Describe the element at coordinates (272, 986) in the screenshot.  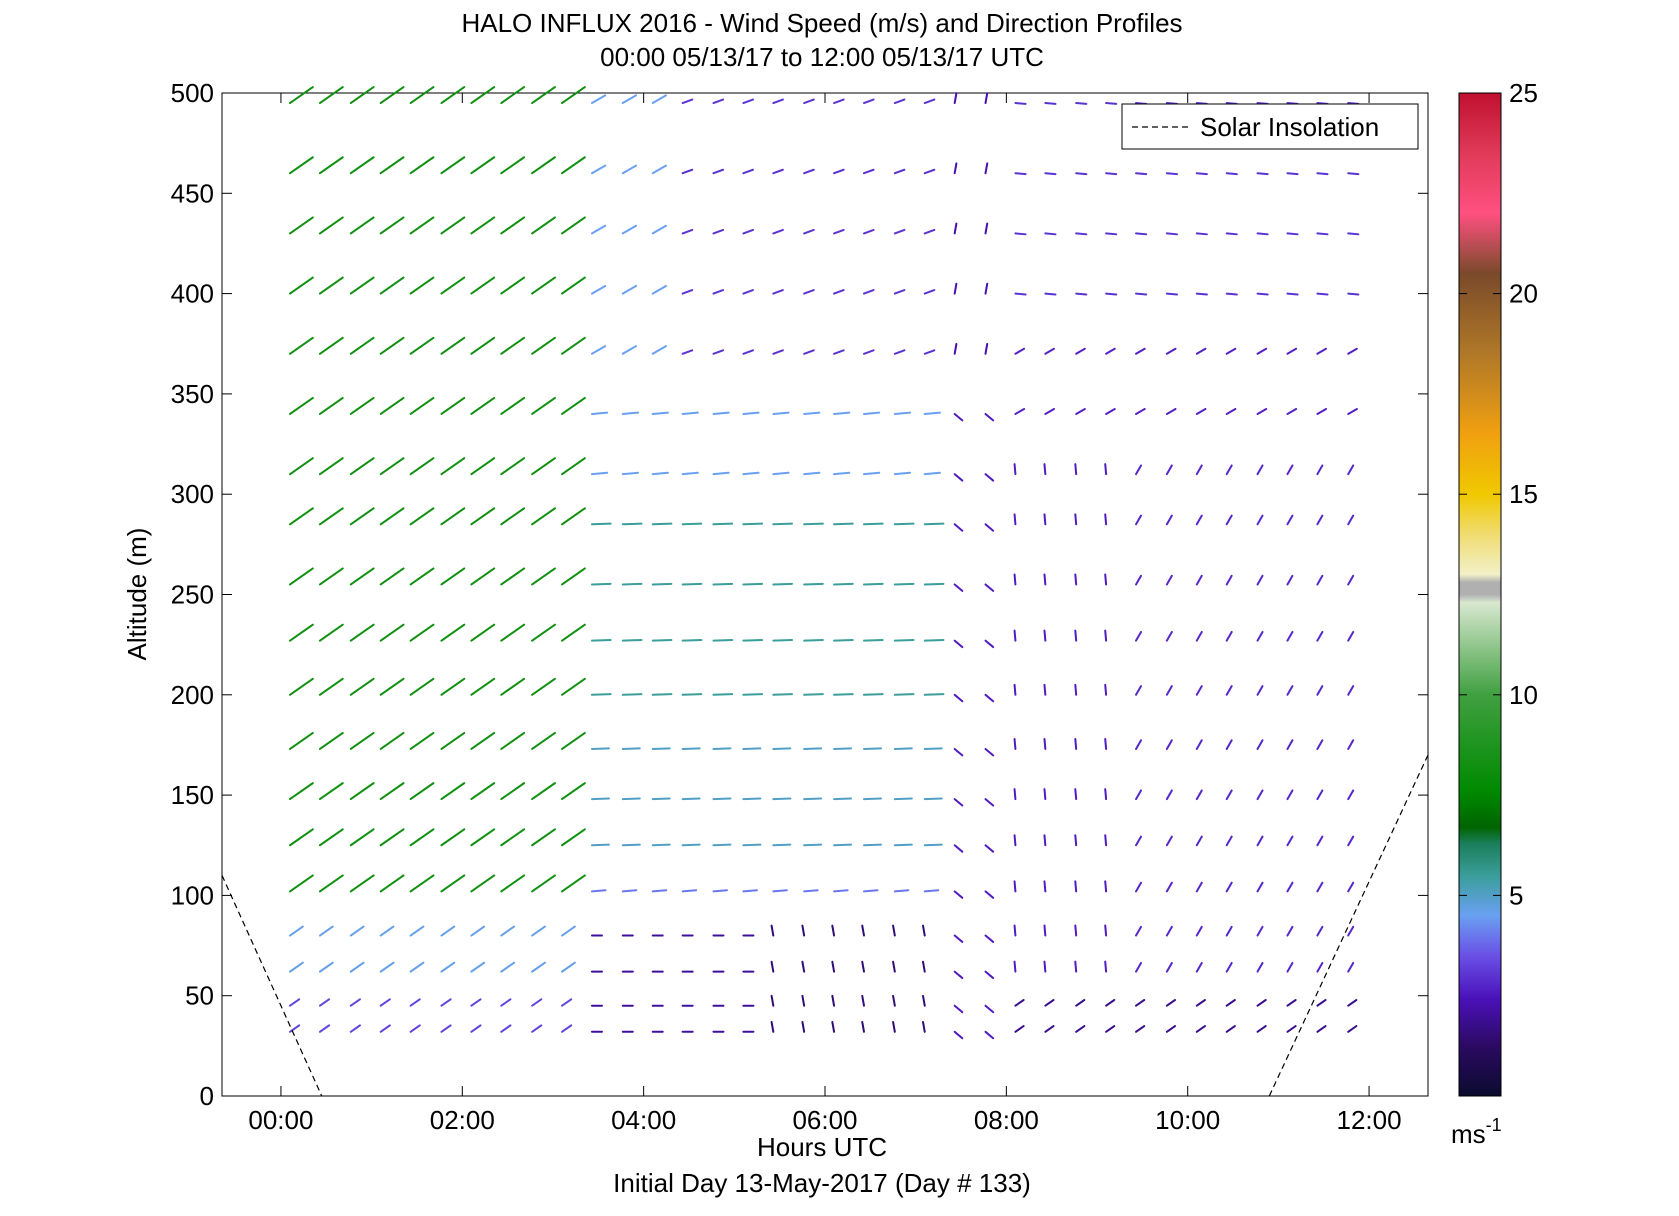
I see `solar-insolation-line` at that location.